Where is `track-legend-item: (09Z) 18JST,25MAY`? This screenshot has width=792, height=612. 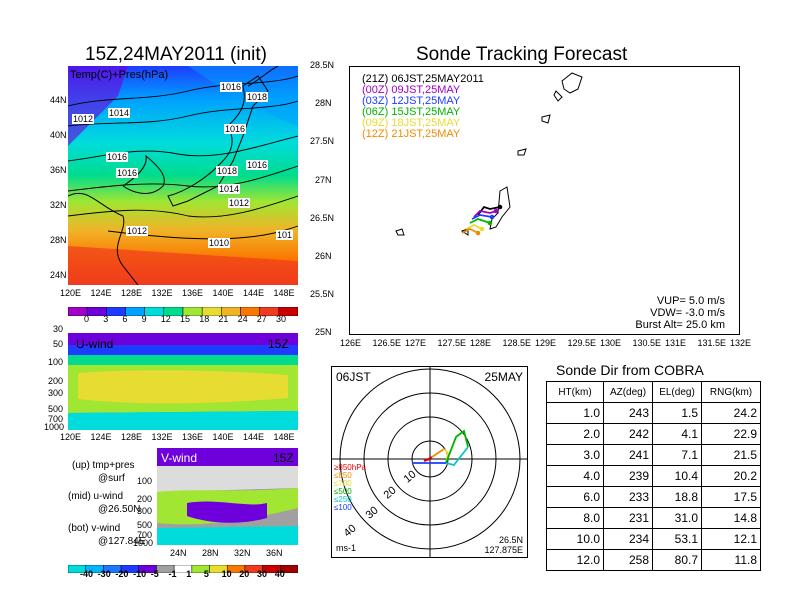
track-legend-item: (09Z) 18JST,25MAY is located at coordinates (411, 123).